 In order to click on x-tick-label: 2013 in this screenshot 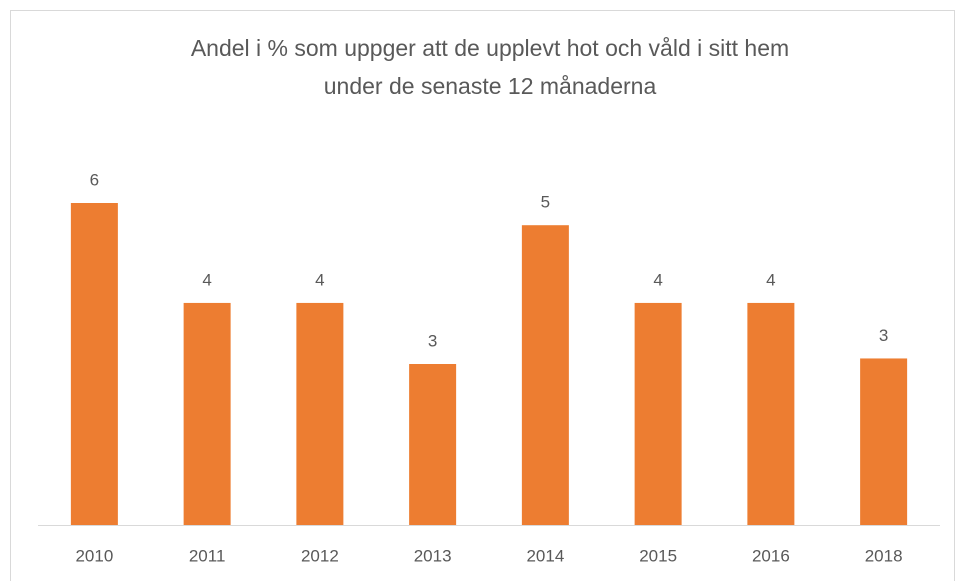, I will do `click(433, 555)`.